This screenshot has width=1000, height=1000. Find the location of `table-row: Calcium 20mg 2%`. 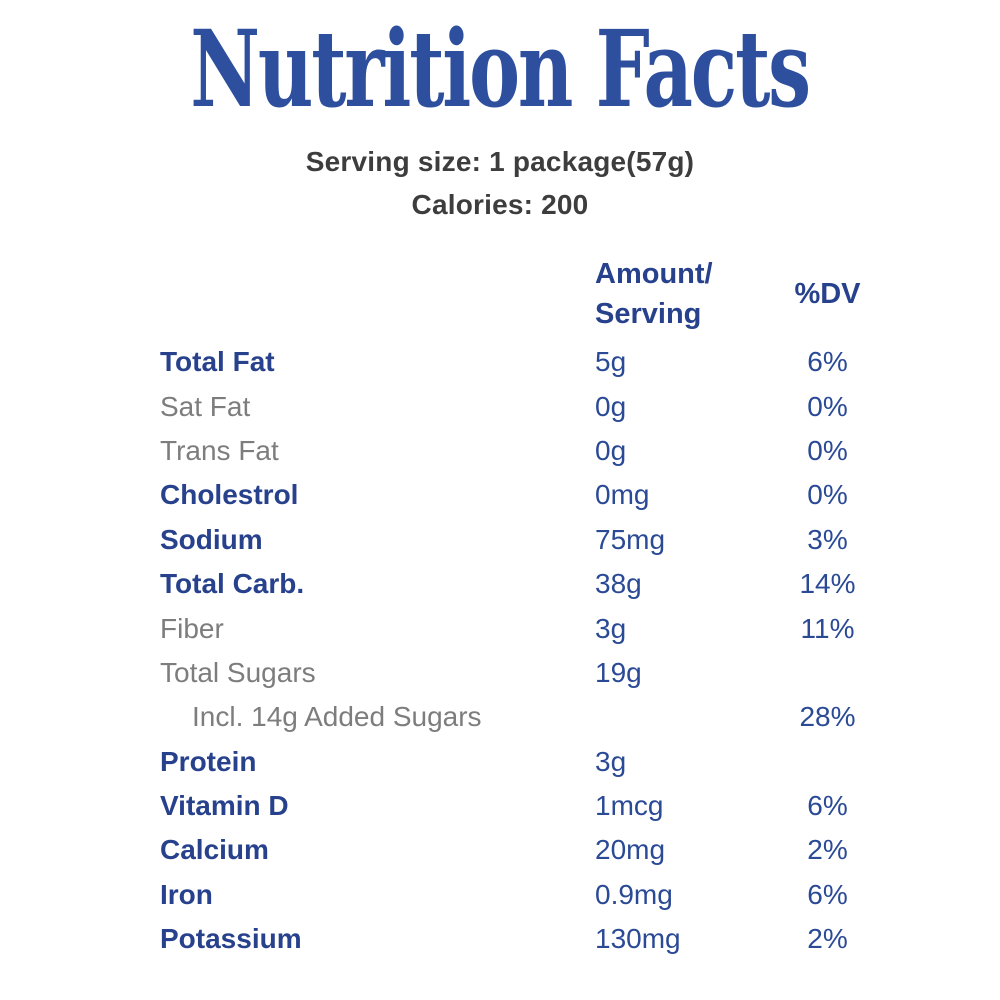

table-row: Calcium 20mg 2% is located at coordinates (525, 850).